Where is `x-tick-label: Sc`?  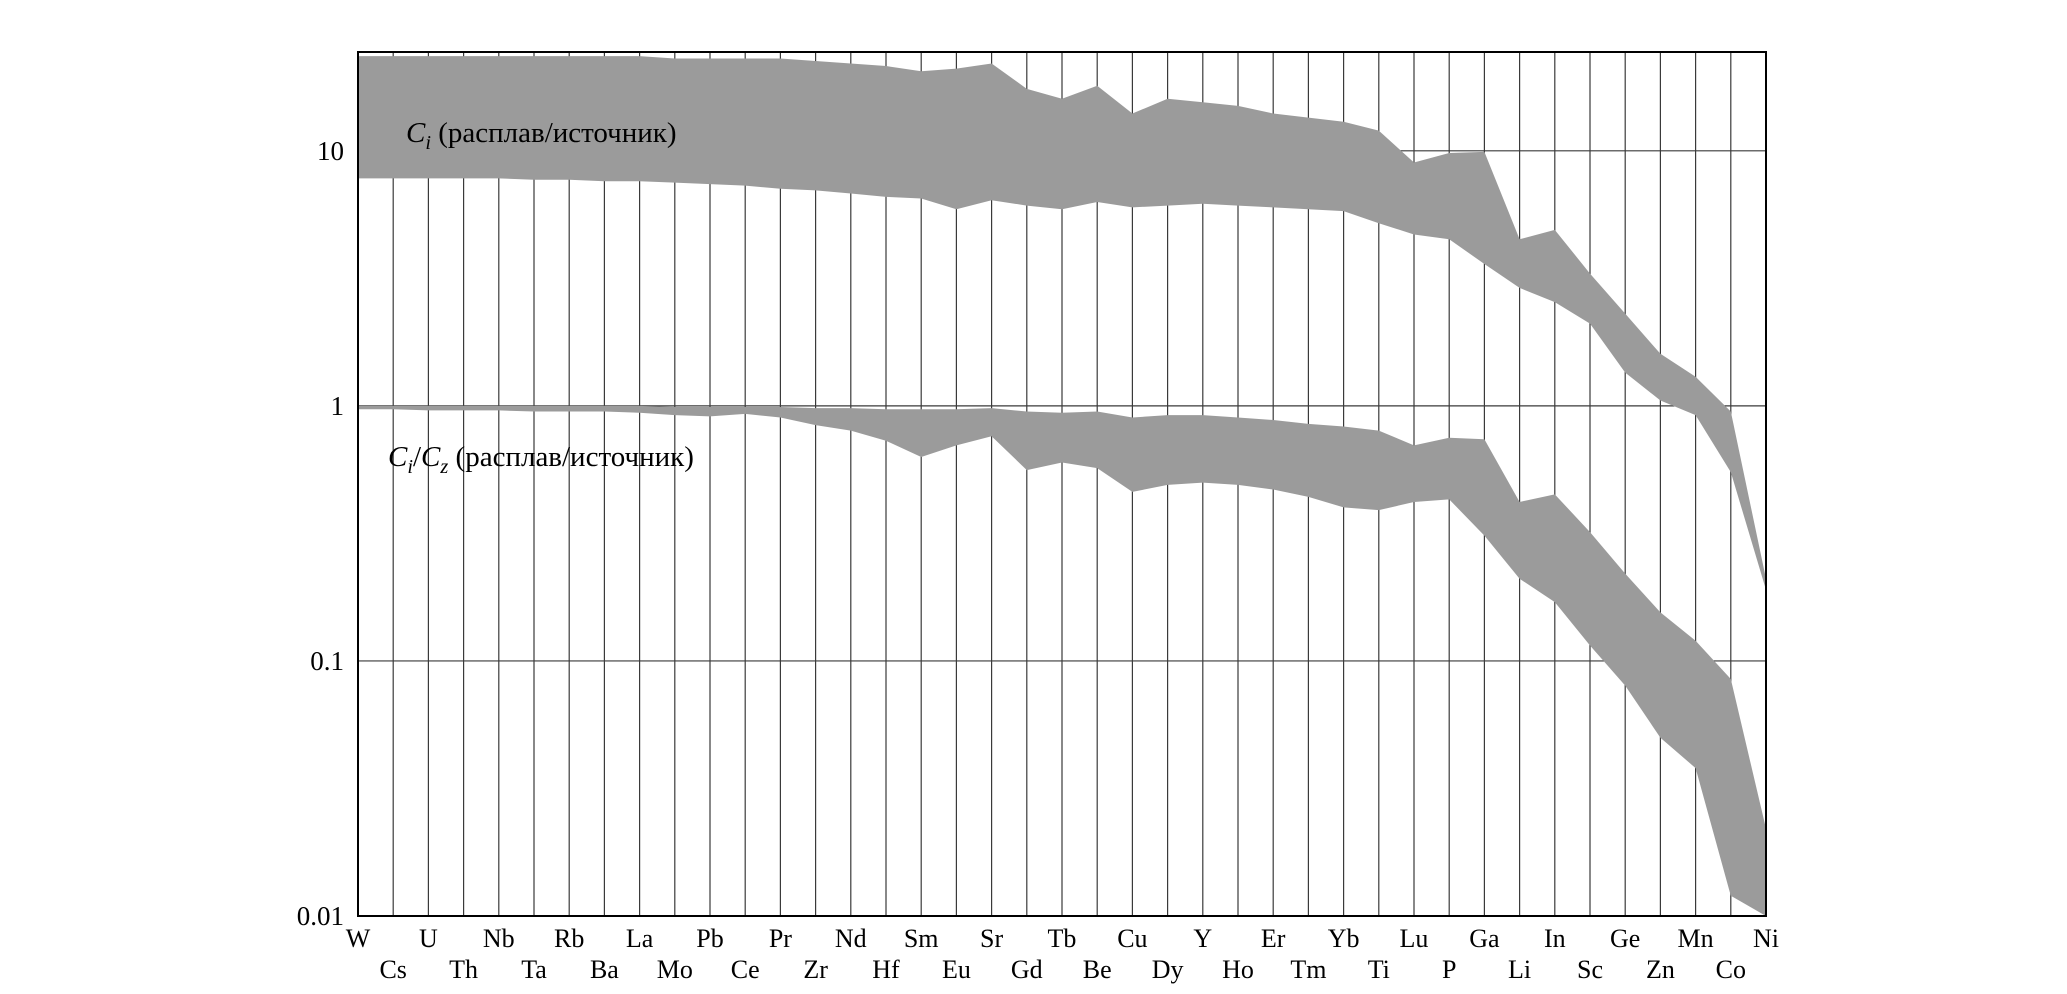 x-tick-label: Sc is located at coordinates (1590, 969).